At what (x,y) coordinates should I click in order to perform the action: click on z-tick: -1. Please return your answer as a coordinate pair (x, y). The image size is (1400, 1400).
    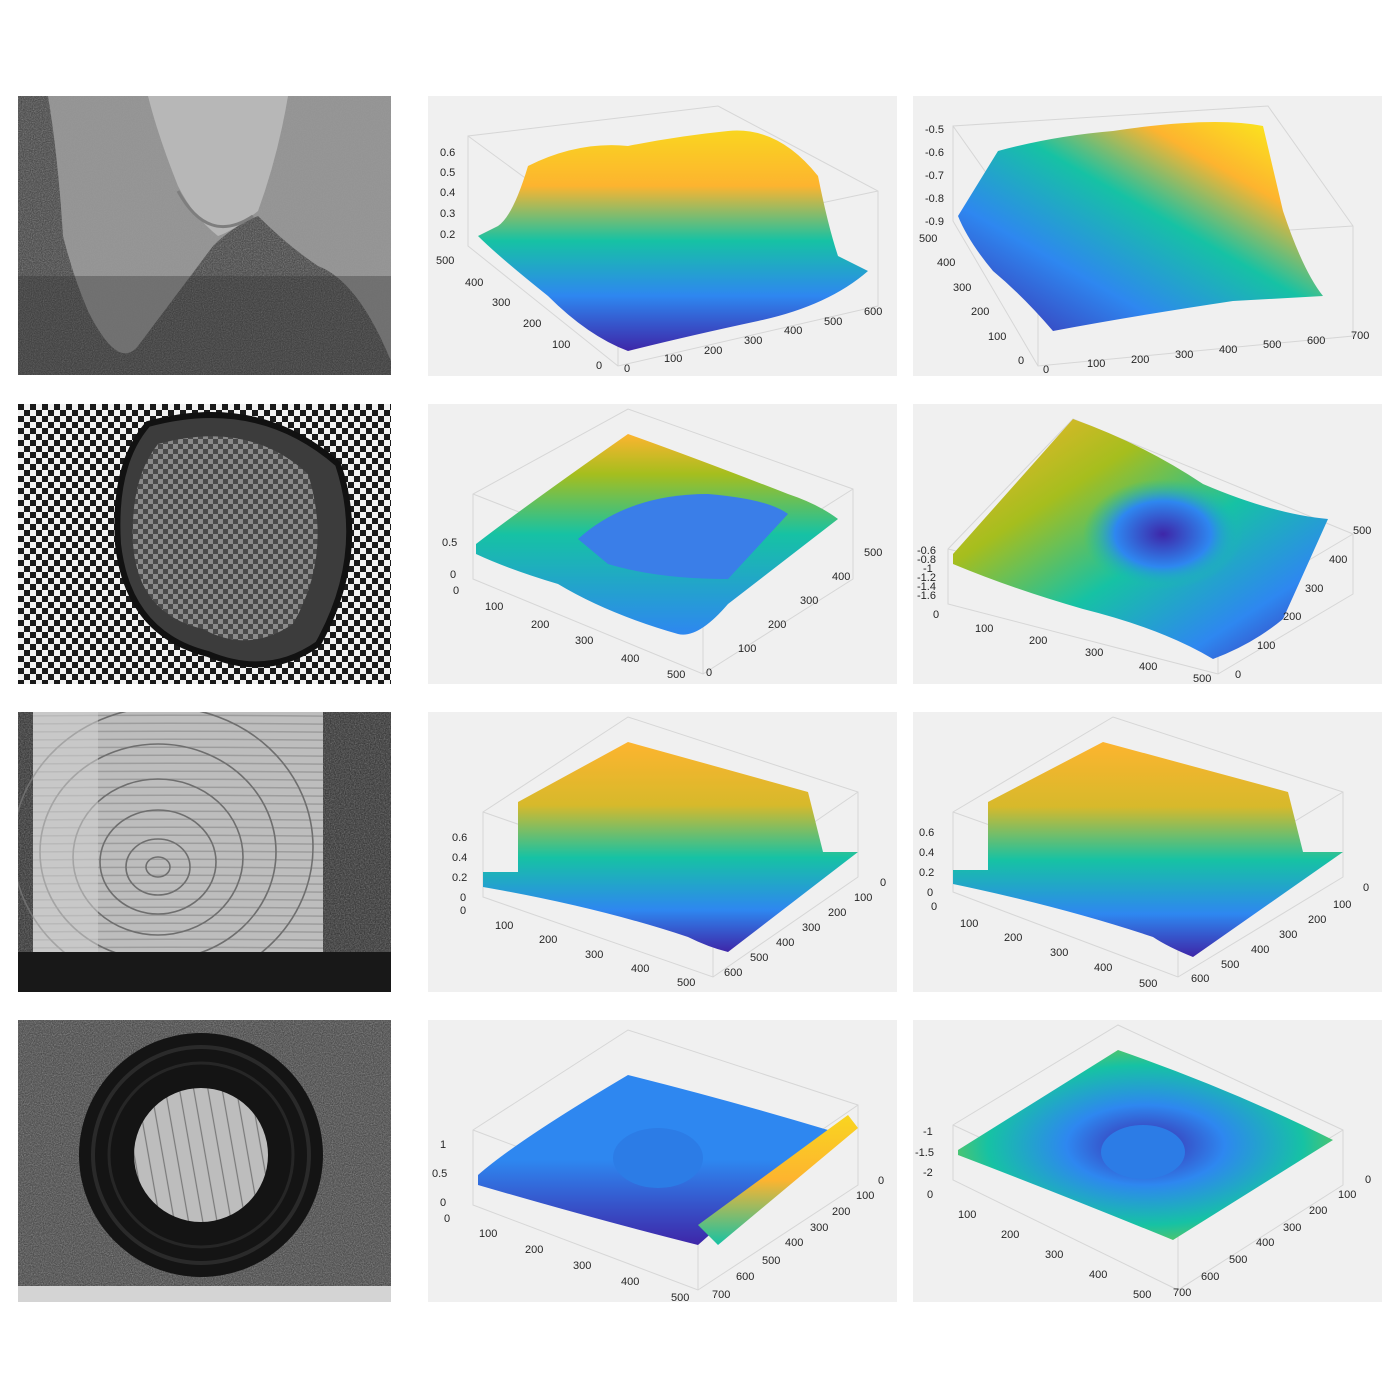
    Looking at the image, I should click on (928, 1132).